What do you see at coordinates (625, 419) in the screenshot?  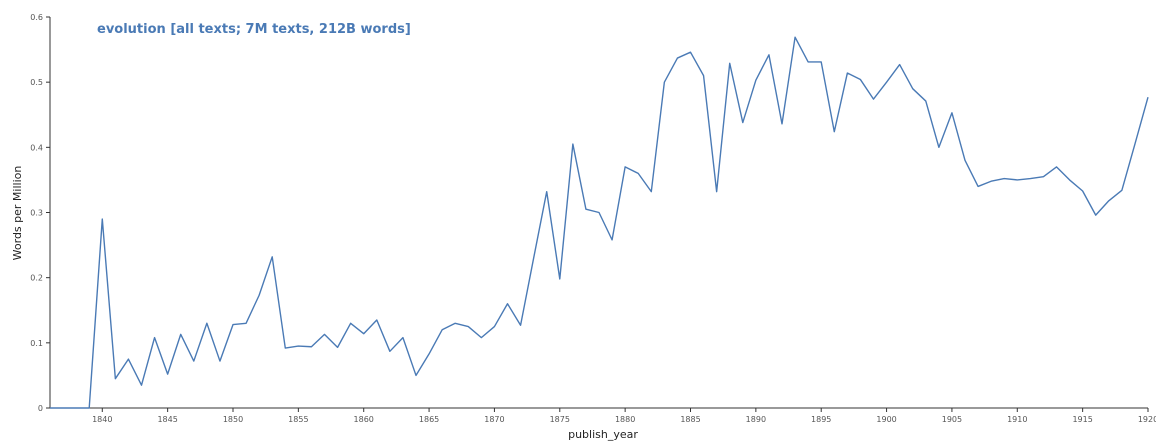 I see `x-tick-label: 1880` at bounding box center [625, 419].